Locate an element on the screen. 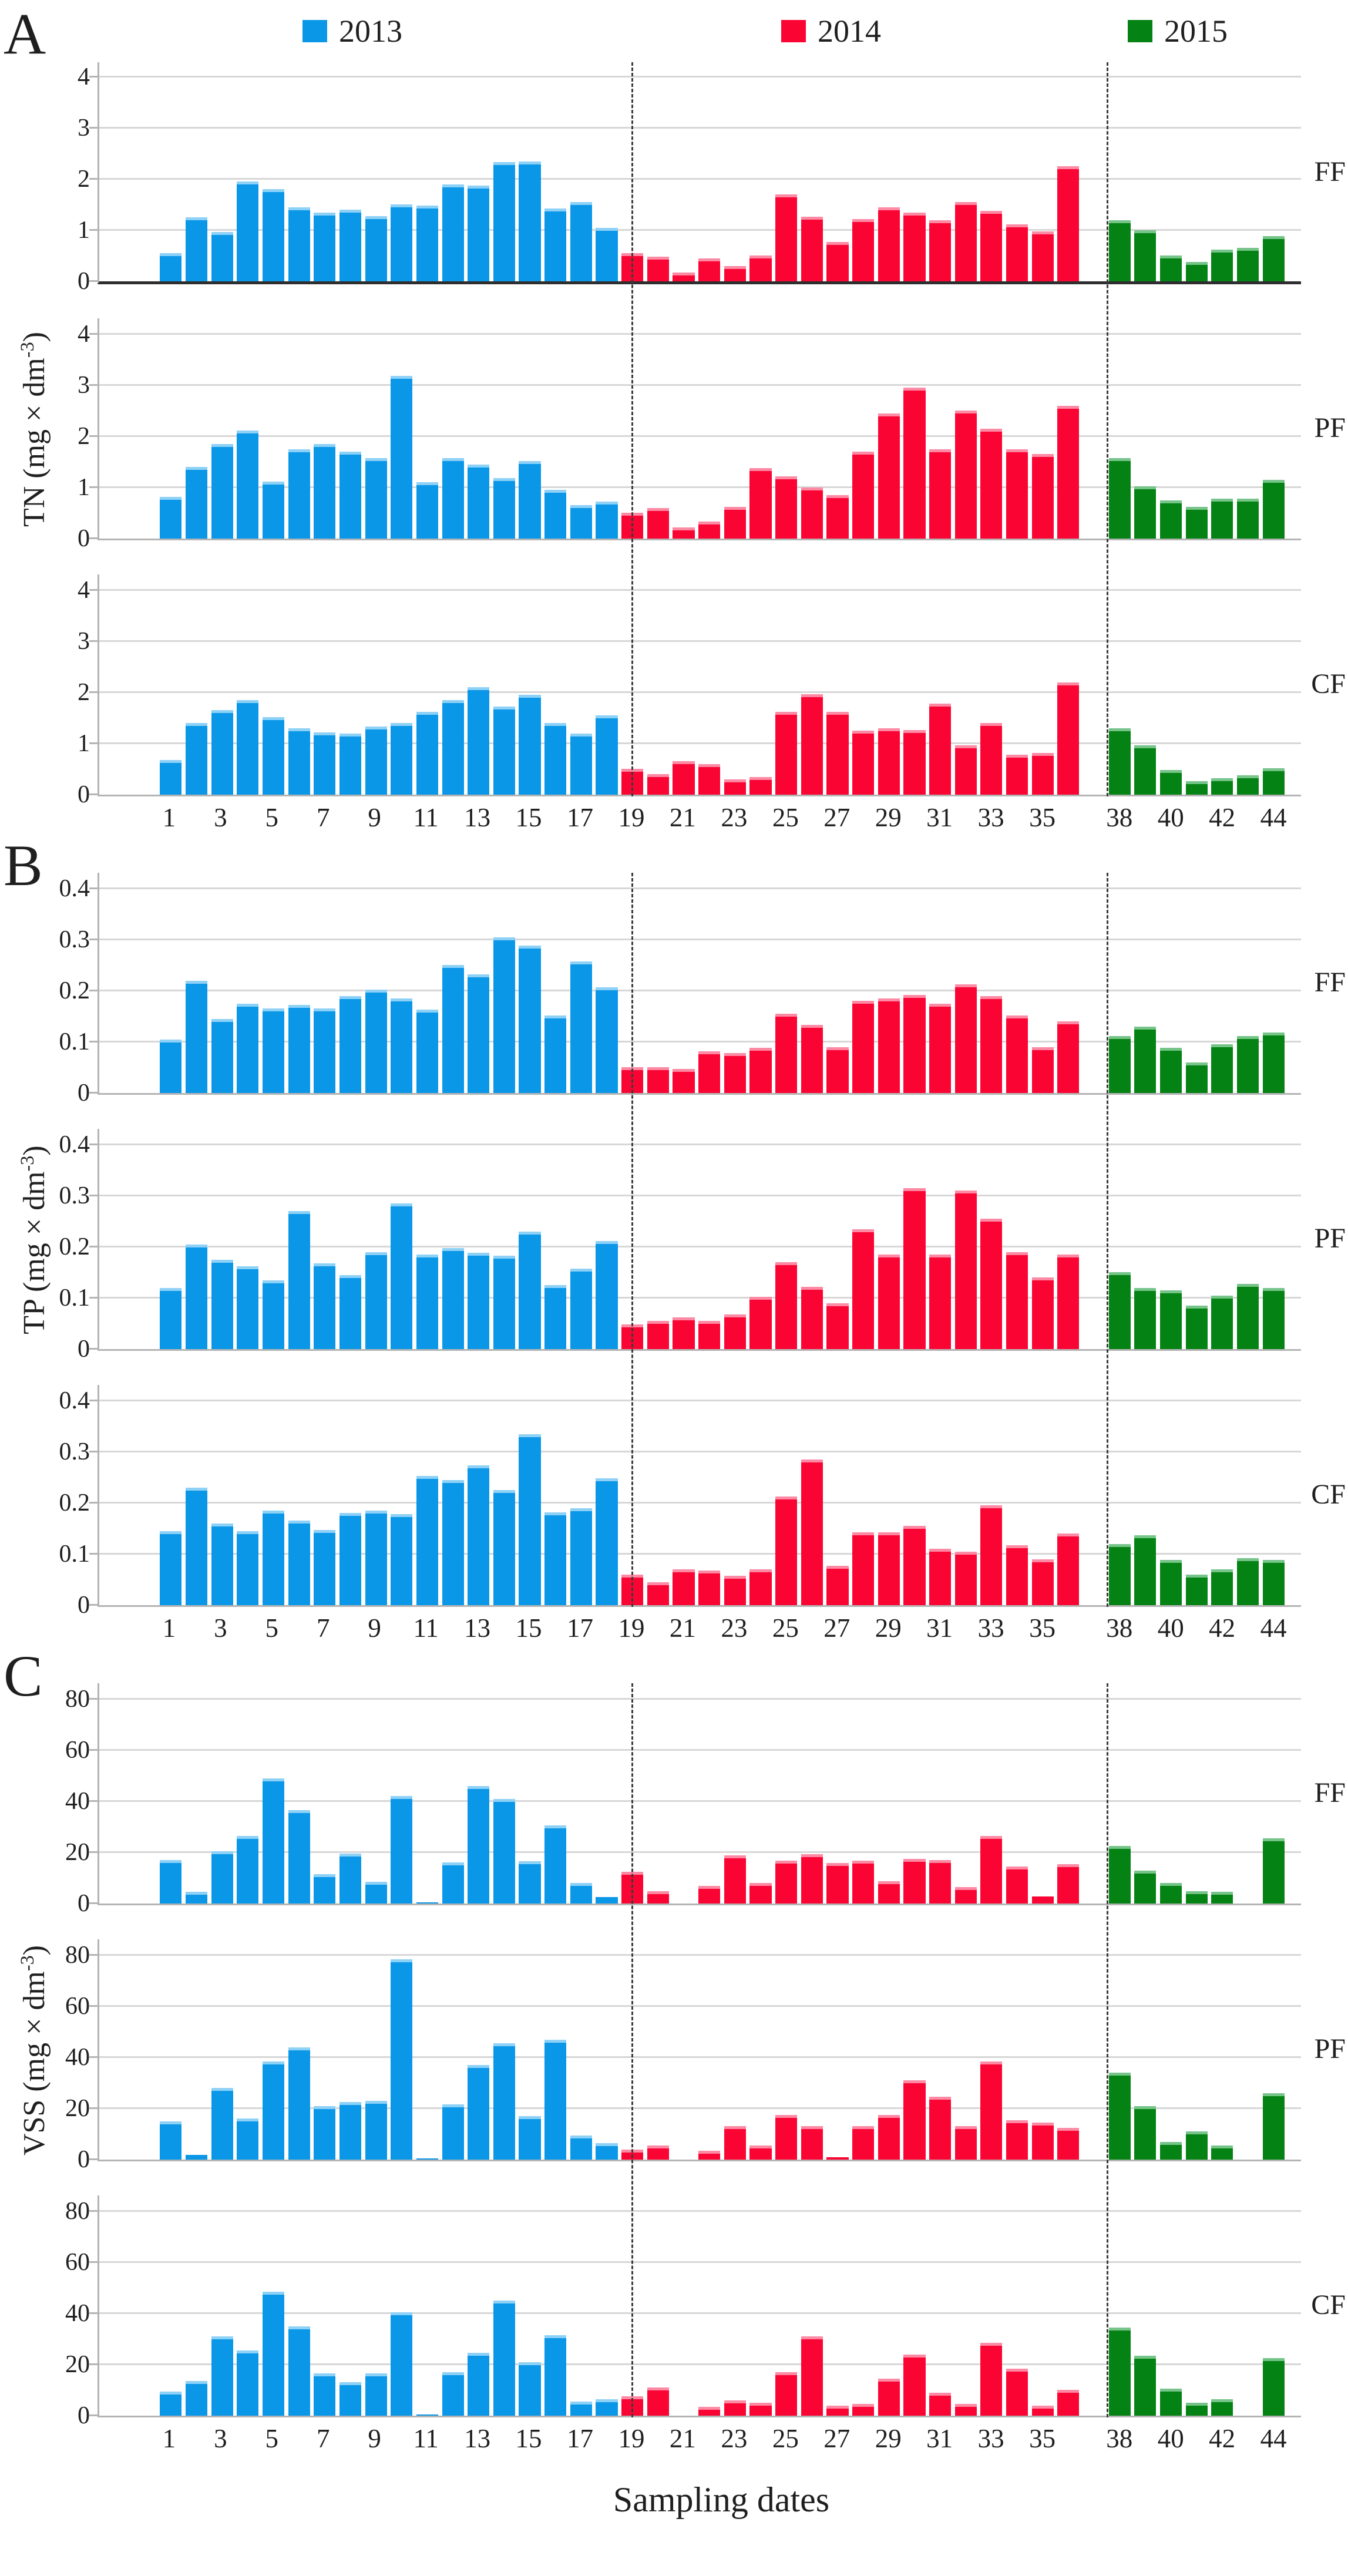 The image size is (1348, 2576). x-tick-label: 35 is located at coordinates (1042, 817).